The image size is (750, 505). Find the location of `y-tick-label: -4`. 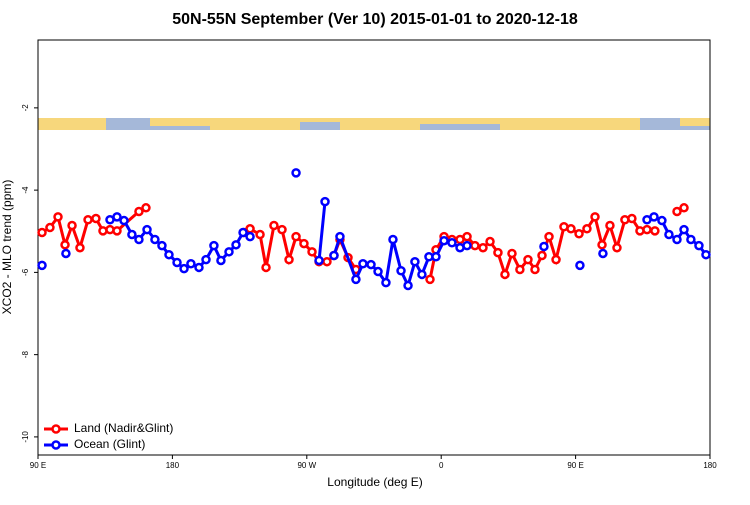

y-tick-label: -4 is located at coordinates (25, 190).